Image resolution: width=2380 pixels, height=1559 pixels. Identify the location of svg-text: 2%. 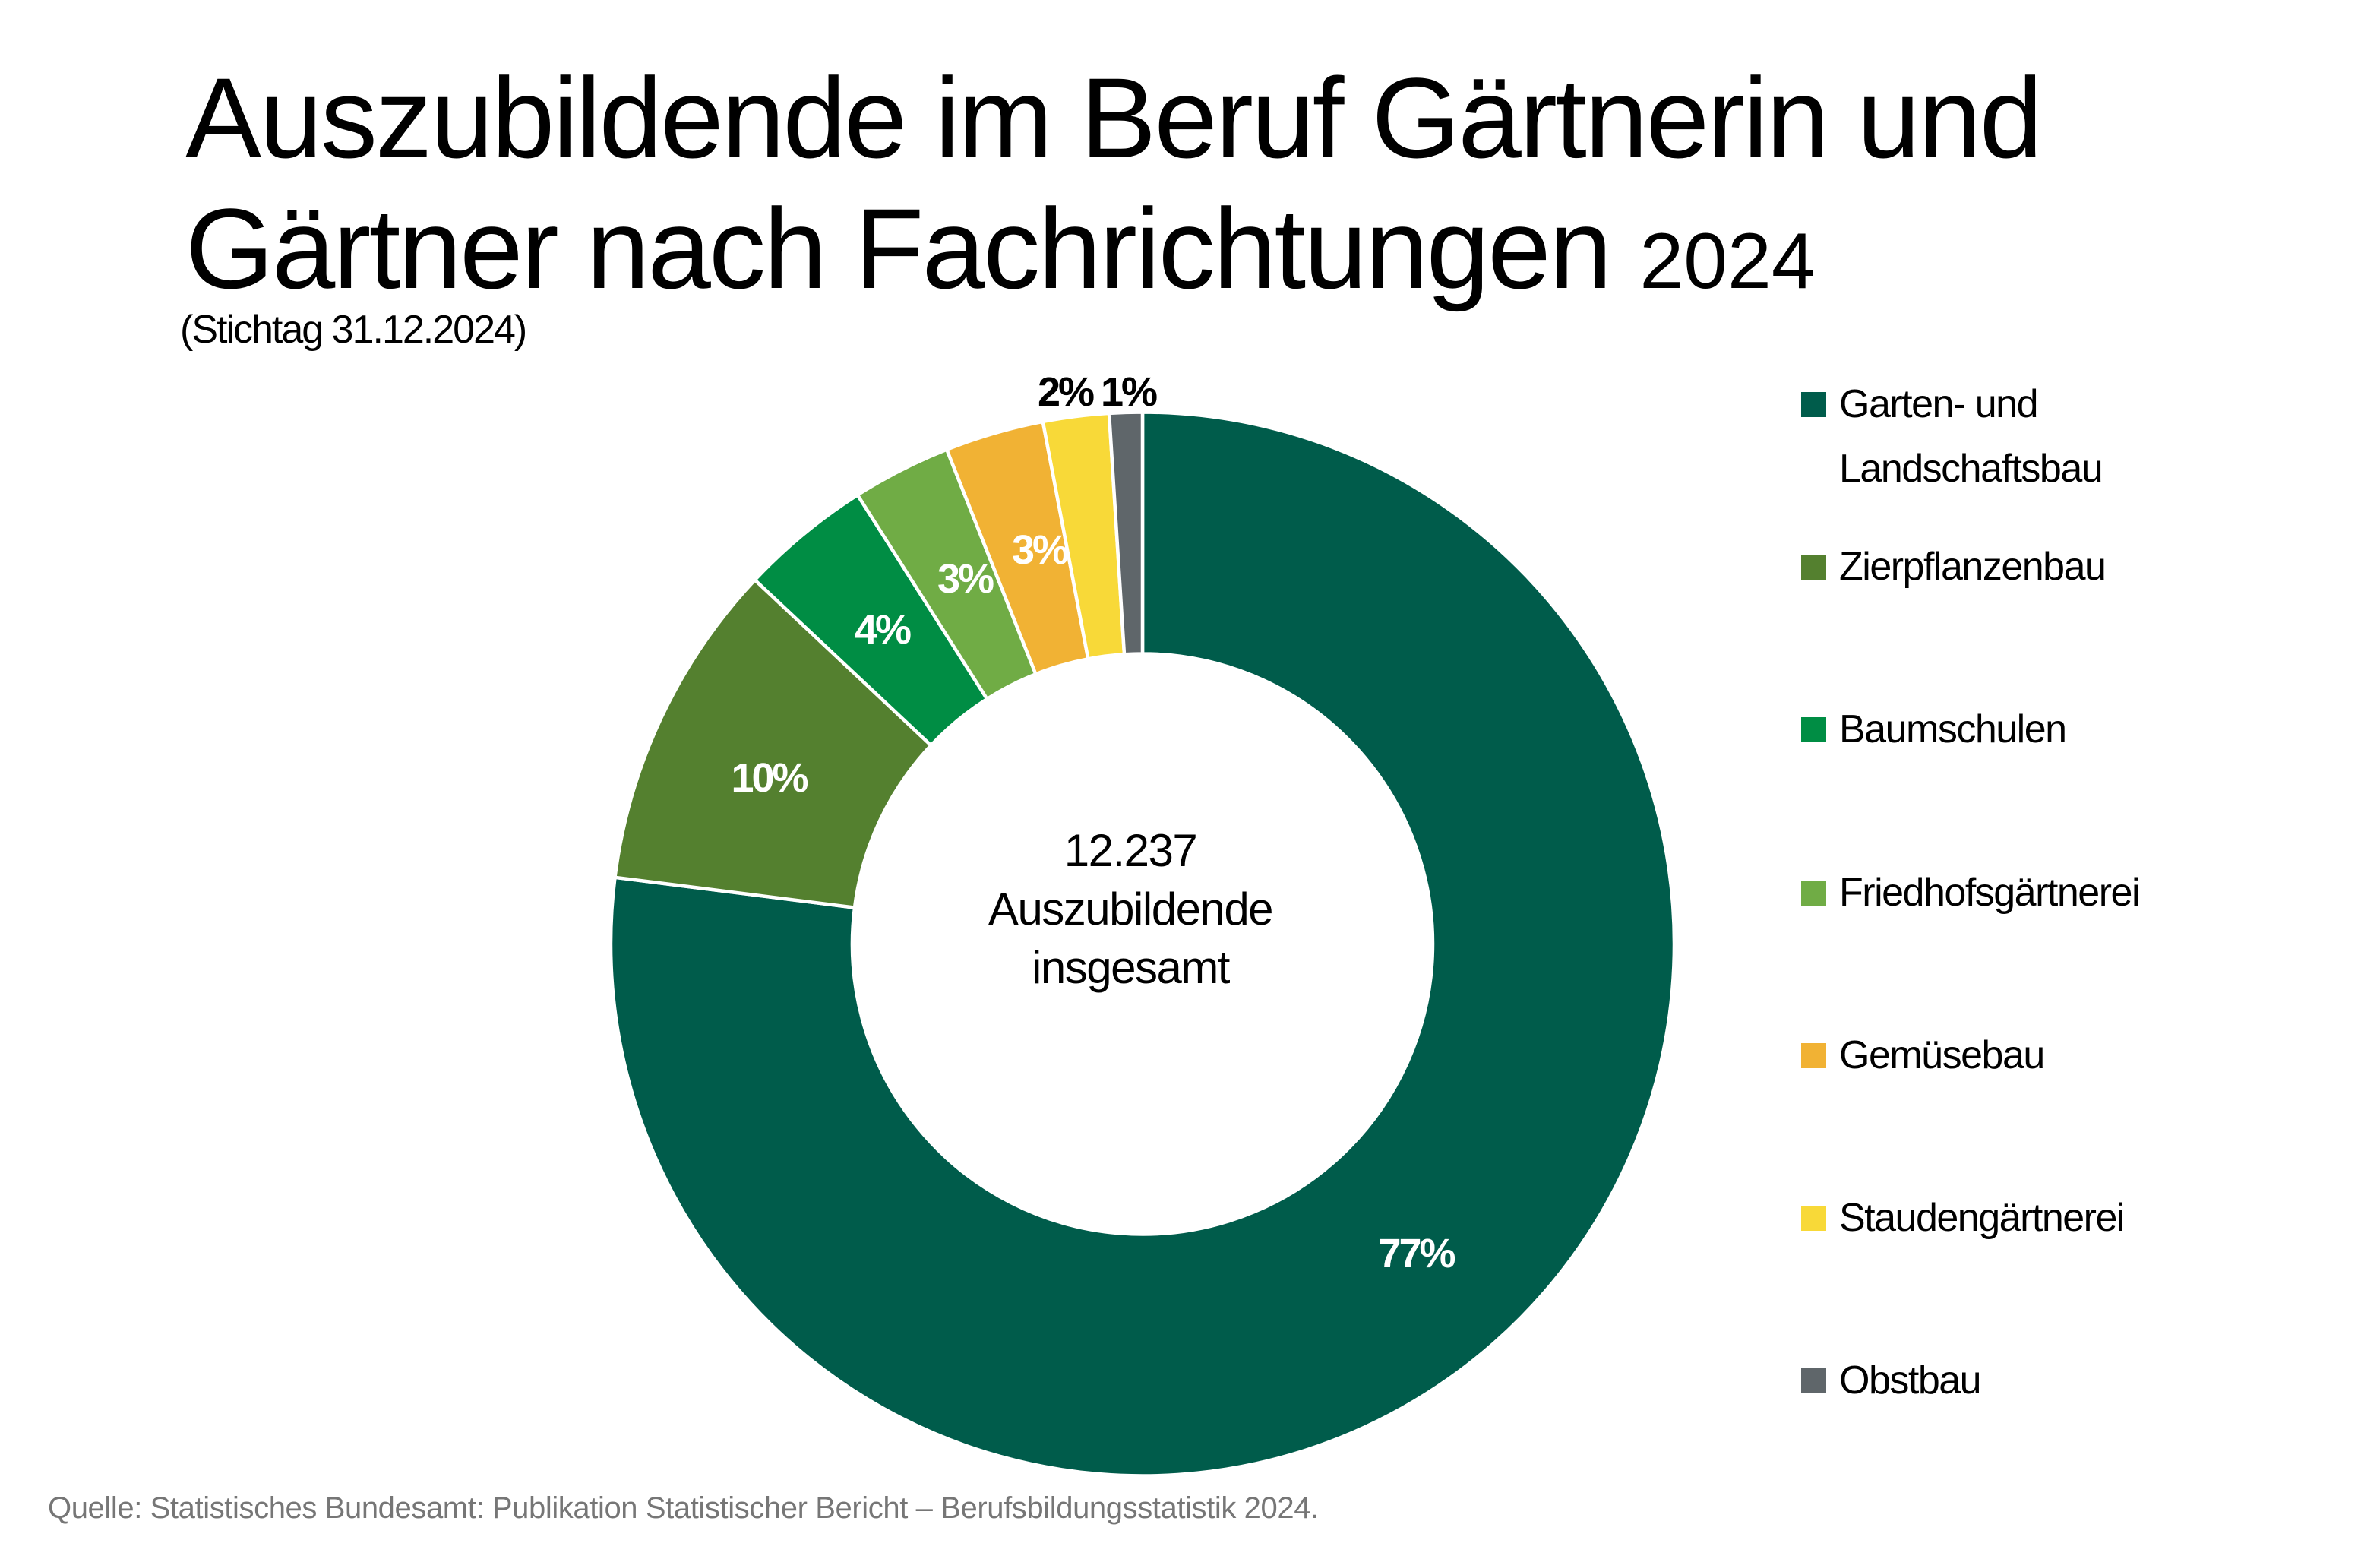
(1066, 392).